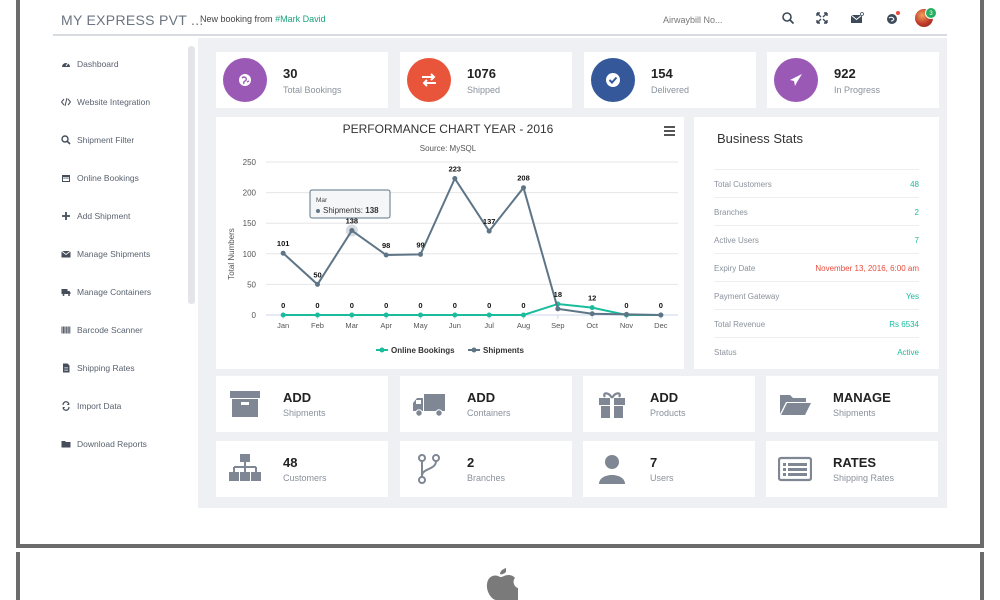 Image resolution: width=1000 pixels, height=600 pixels. What do you see at coordinates (669, 131) in the screenshot?
I see `chart-menu-icon` at bounding box center [669, 131].